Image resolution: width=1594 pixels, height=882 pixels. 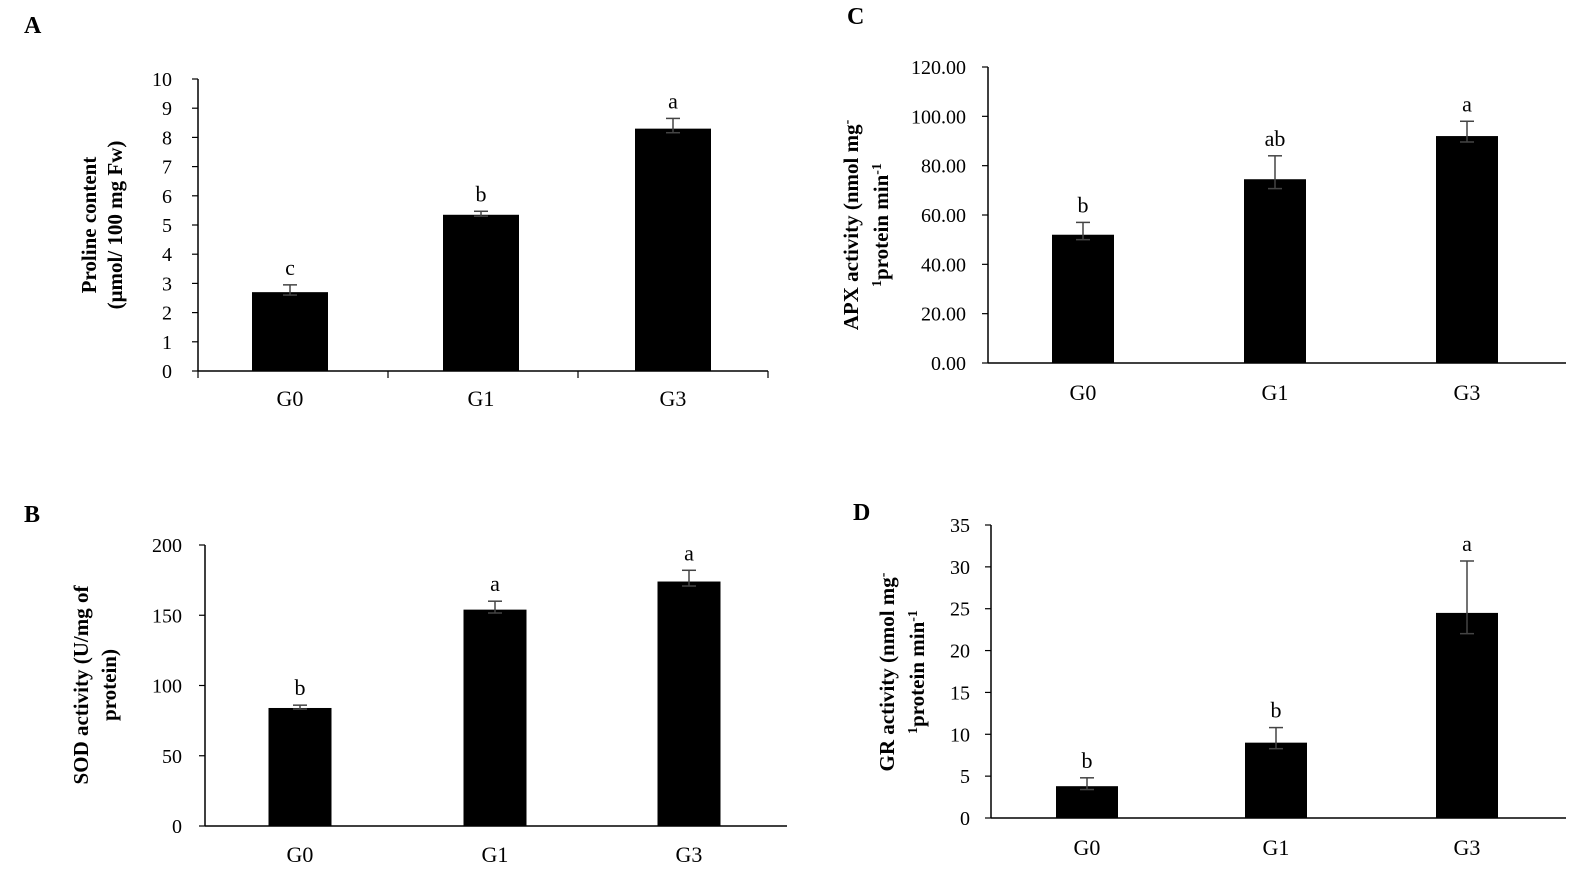 I want to click on y-tick-label: 100.00, so click(x=938, y=117).